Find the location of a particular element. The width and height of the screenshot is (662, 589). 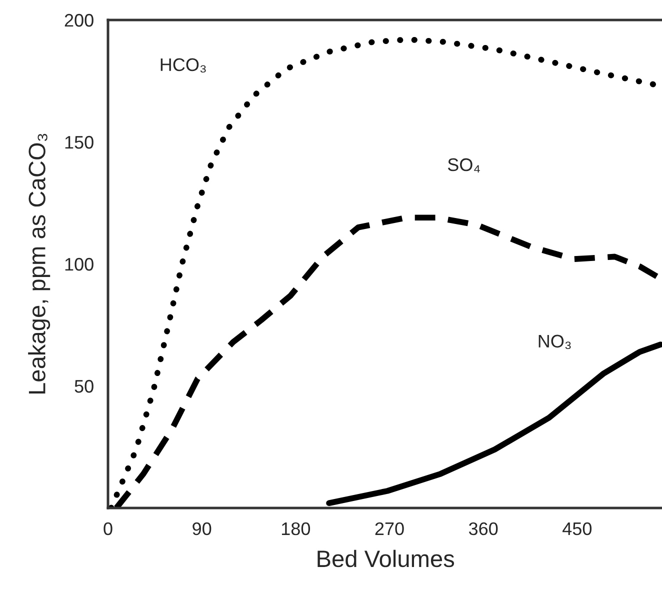

text: NO₃ is located at coordinates (554, 342).